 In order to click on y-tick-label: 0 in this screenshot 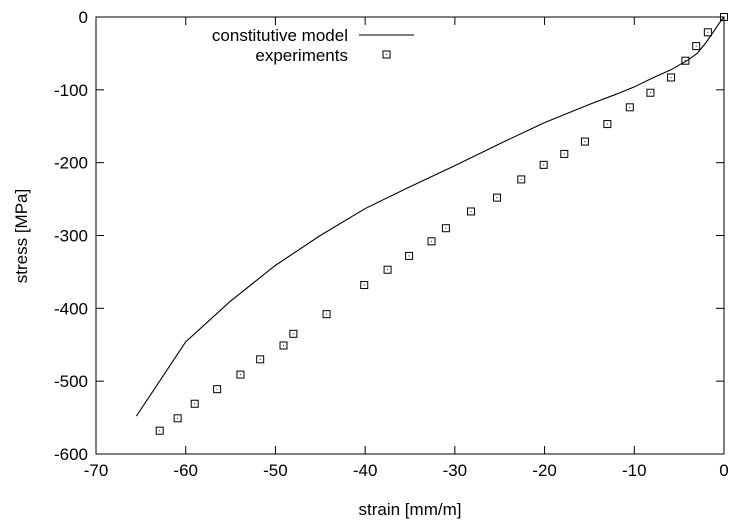, I will do `click(83, 17)`.